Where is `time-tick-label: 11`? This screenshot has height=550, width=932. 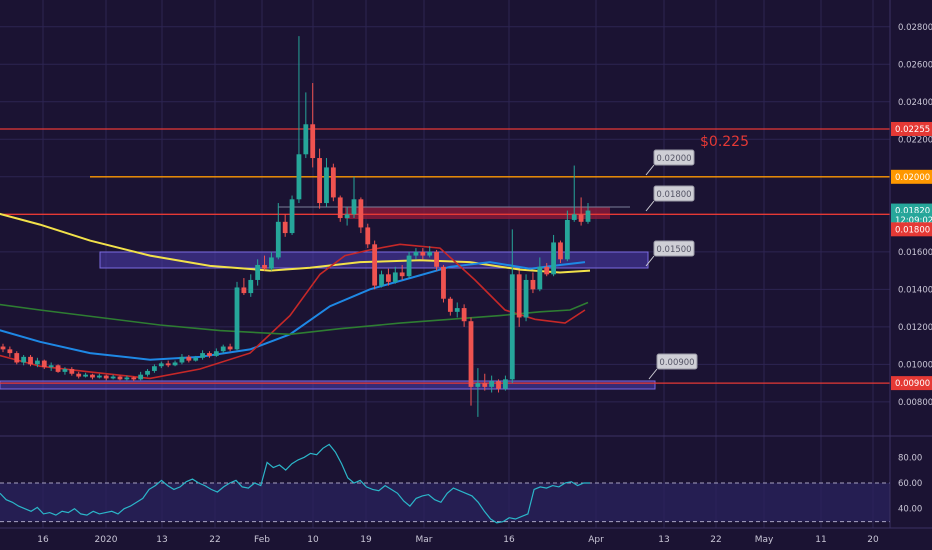
time-tick-label: 11 is located at coordinates (820, 540).